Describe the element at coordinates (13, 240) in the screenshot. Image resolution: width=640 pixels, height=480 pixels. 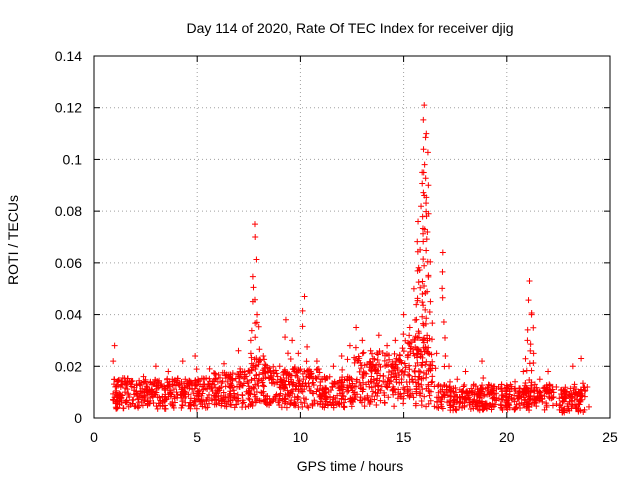
I see `y-axis-title: ROTI / TECUs` at that location.